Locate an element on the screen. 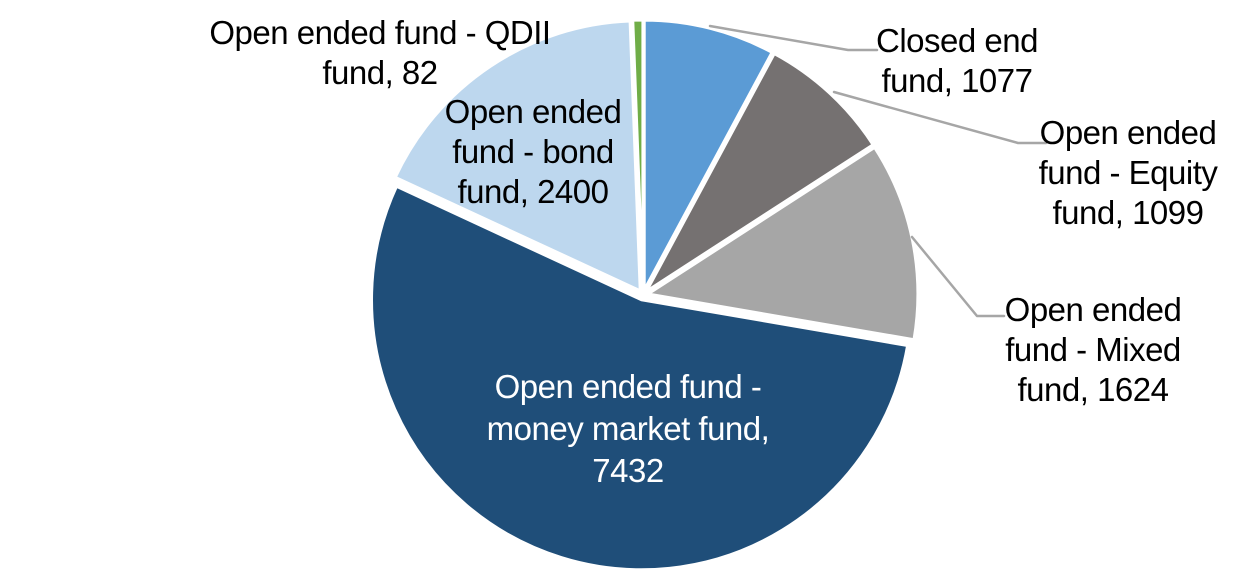 This screenshot has width=1250, height=584. pie-slice-open-ended-fund-bond-fund is located at coordinates (517, 156).